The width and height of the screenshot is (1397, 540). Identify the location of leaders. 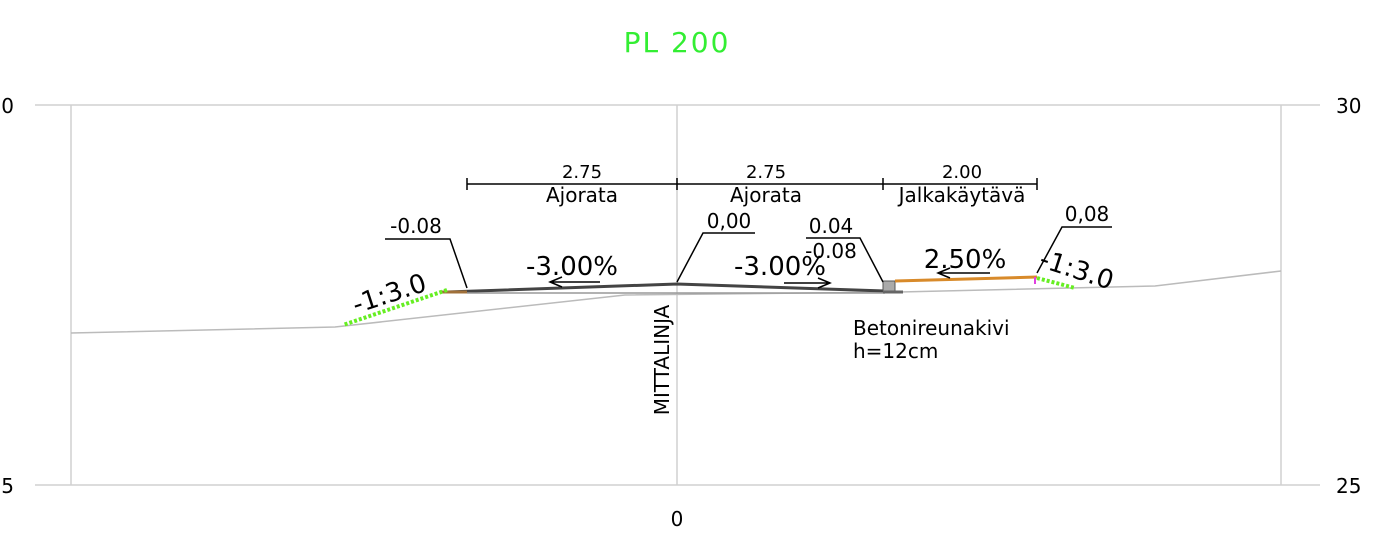
(748, 257).